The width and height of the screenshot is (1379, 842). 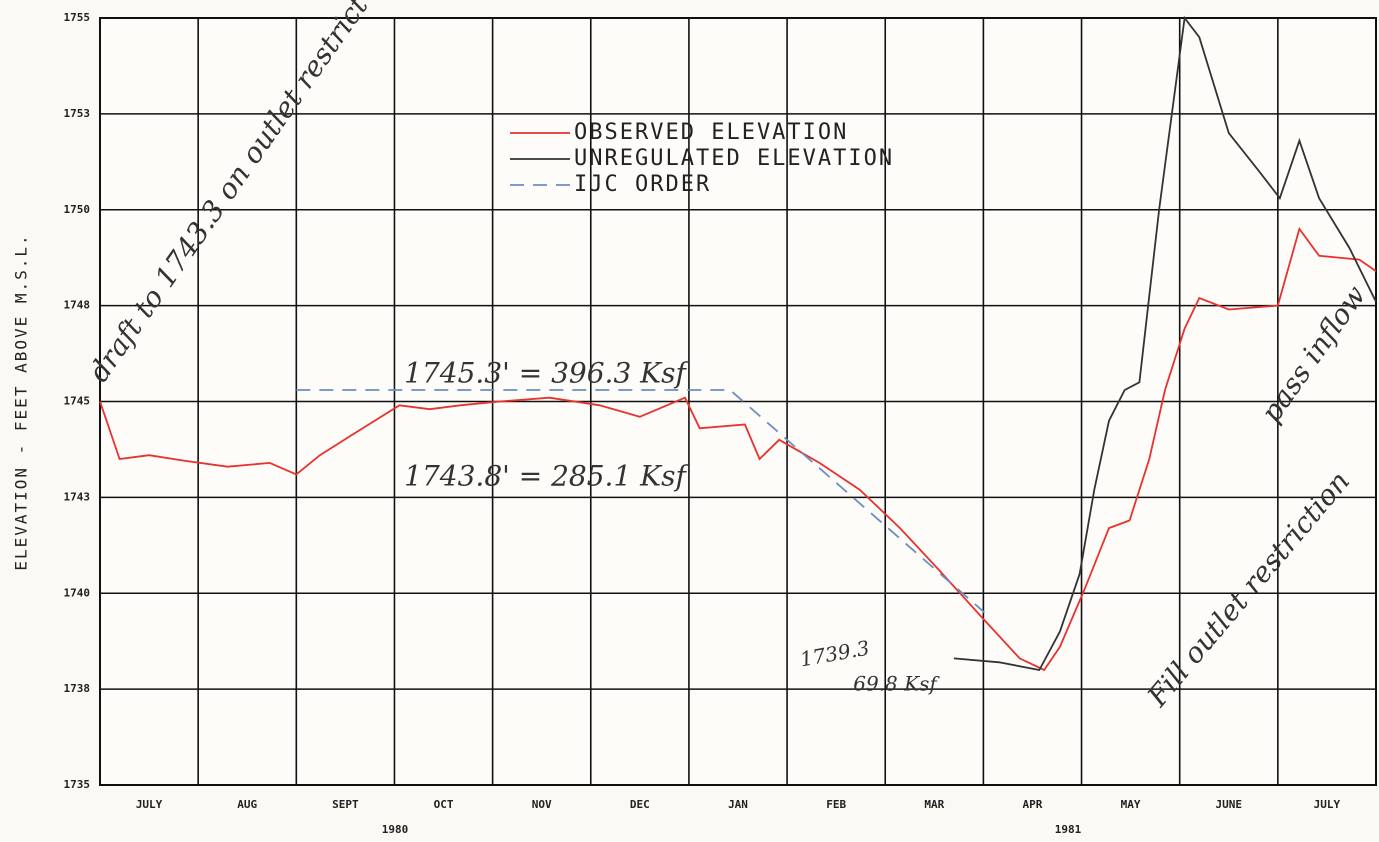 What do you see at coordinates (711, 132) in the screenshot?
I see `legend-label: OBSERVED ELEVATION` at bounding box center [711, 132].